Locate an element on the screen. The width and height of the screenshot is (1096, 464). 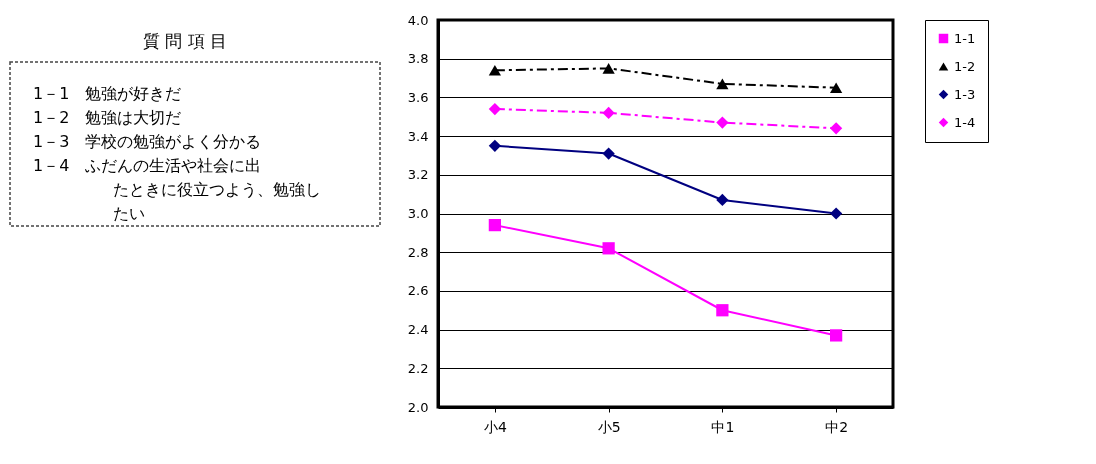
text: 質 問 項 目 is located at coordinates (185, 41).